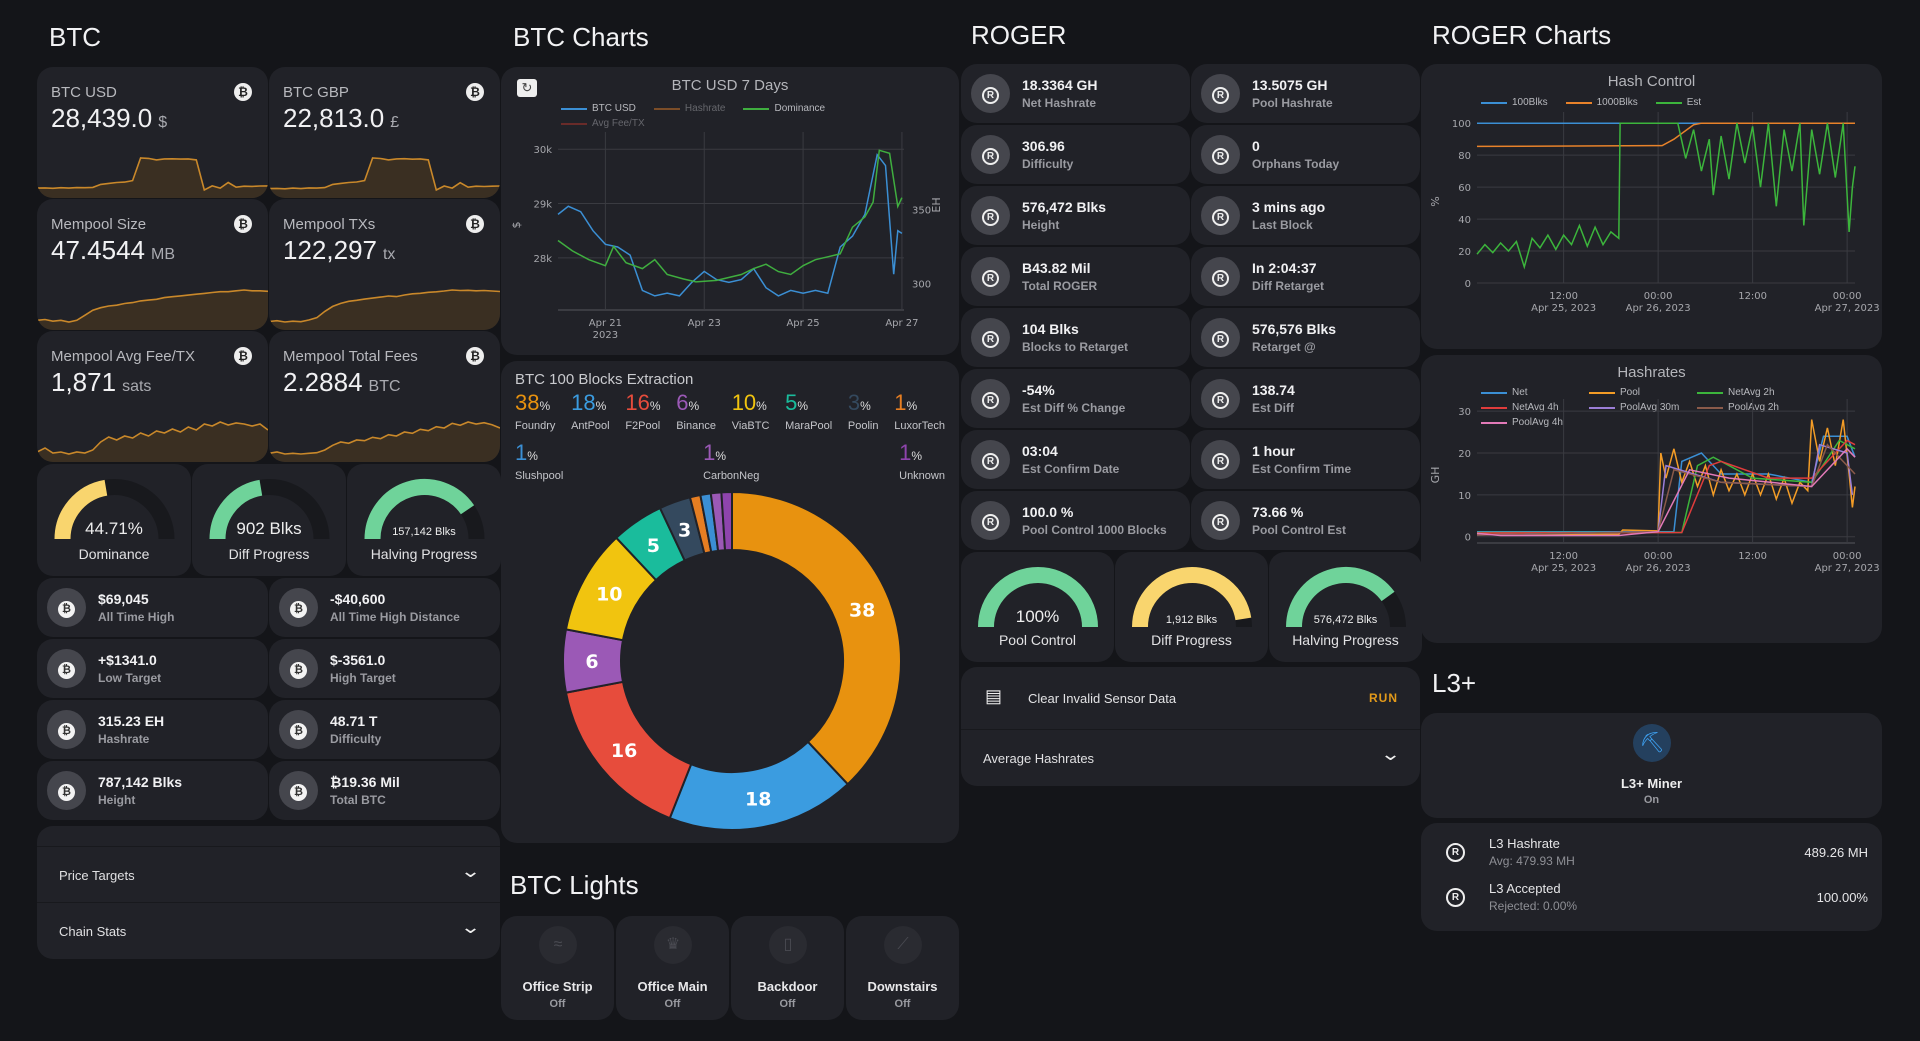 The height and width of the screenshot is (1041, 1920). What do you see at coordinates (152, 396) in the screenshot?
I see `sensor-card-mempool-avg-fee-tx: Mempool Avg Fee/TX 1,871 sats ₿` at bounding box center [152, 396].